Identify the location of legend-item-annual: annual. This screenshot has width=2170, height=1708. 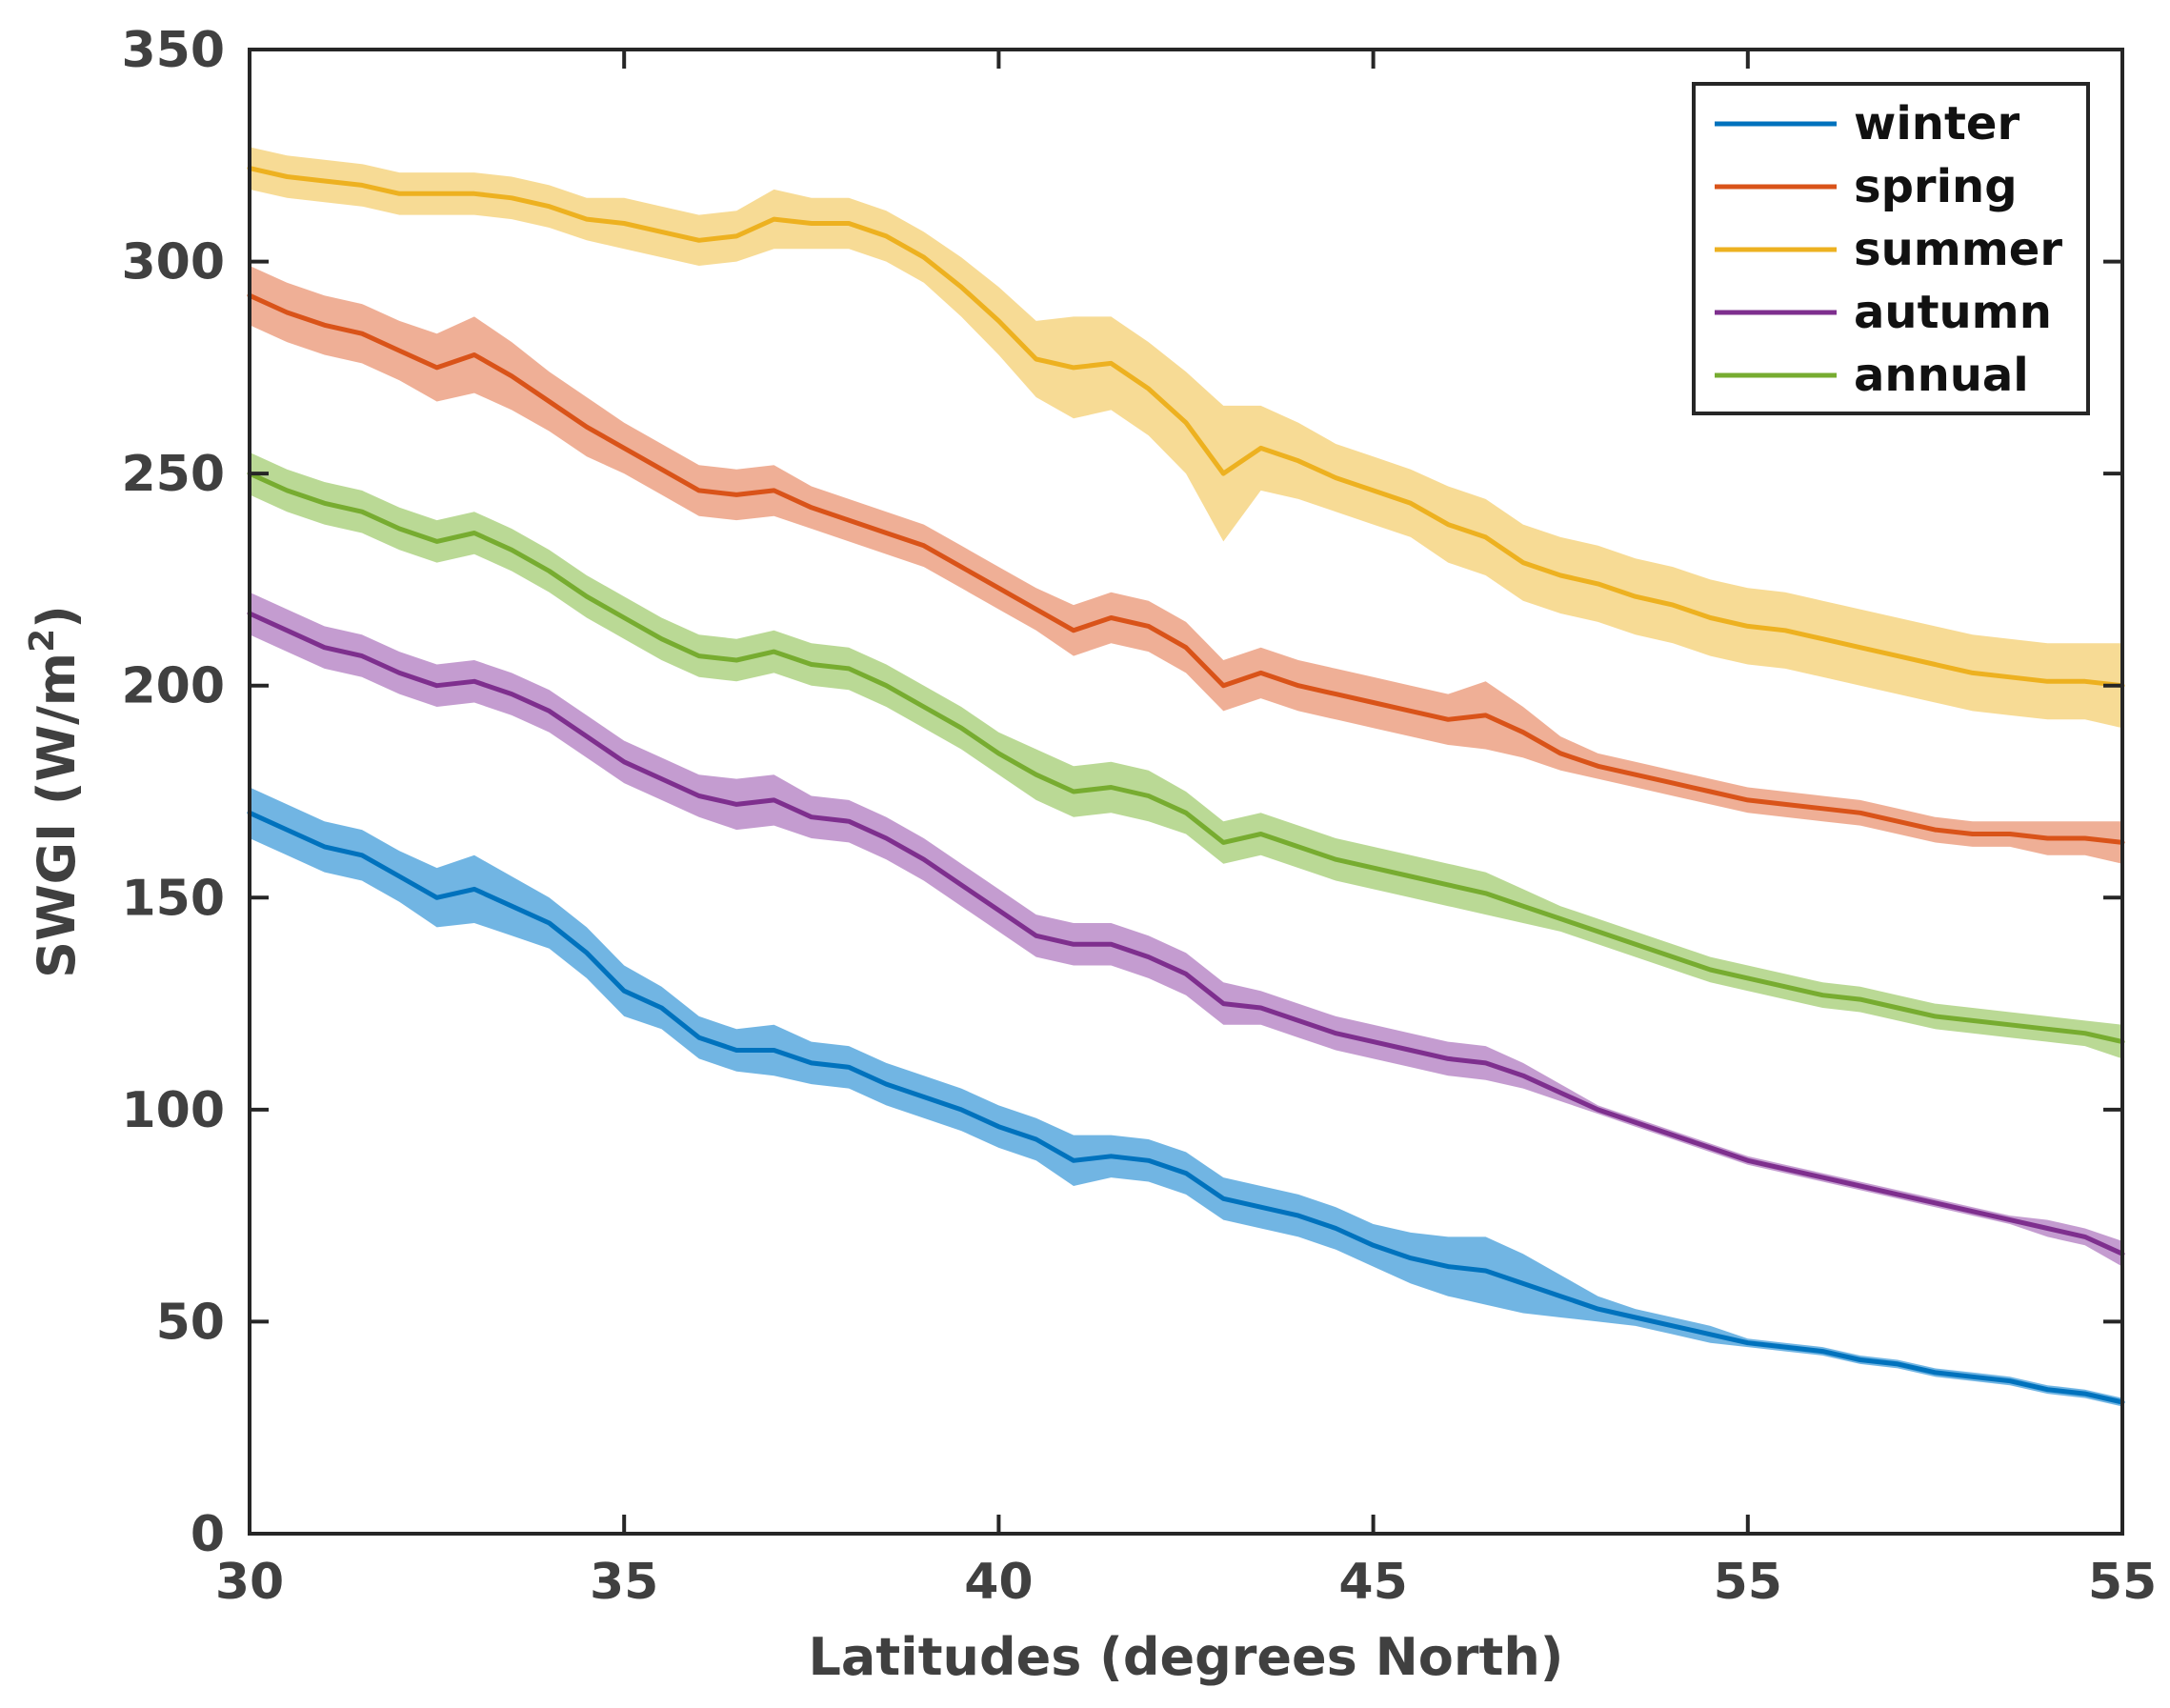
(1872, 376).